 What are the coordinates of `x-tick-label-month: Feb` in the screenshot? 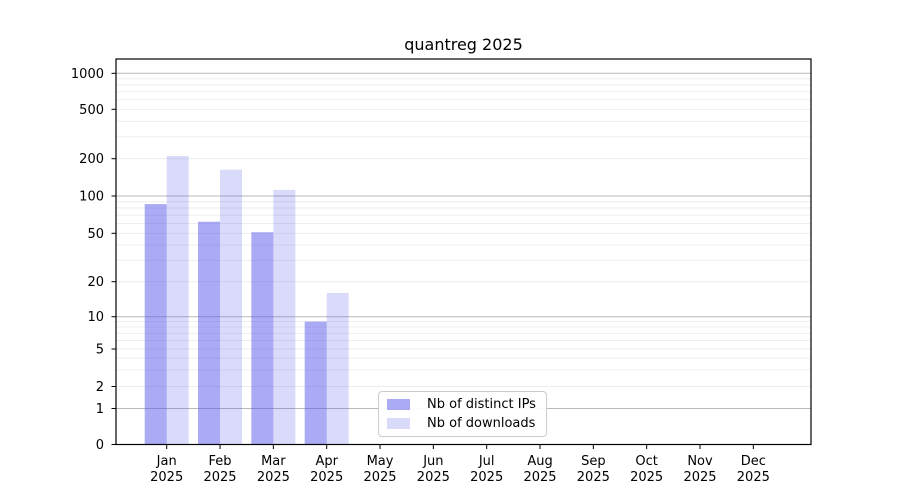 It's located at (220, 461).